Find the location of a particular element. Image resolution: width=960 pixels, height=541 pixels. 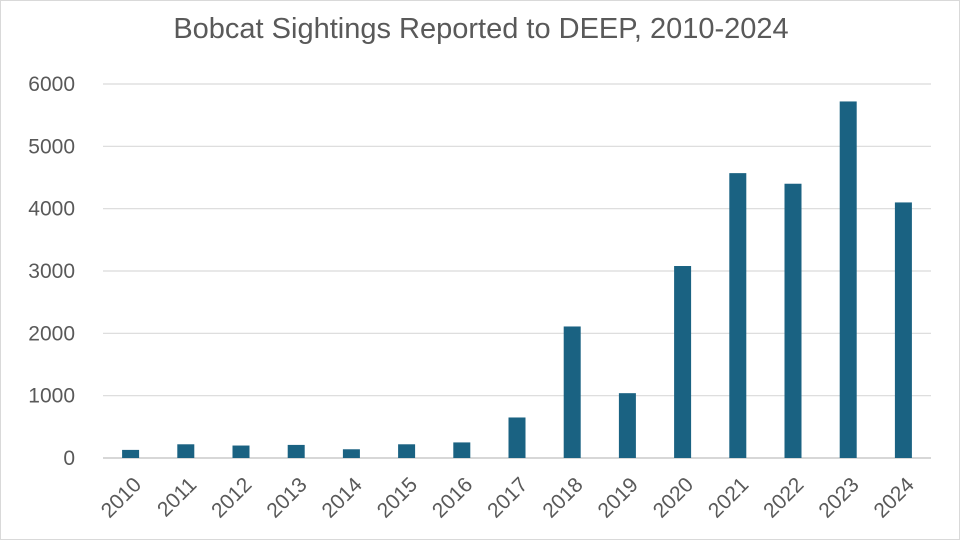

x-tick-label: 2018 is located at coordinates (562, 497).